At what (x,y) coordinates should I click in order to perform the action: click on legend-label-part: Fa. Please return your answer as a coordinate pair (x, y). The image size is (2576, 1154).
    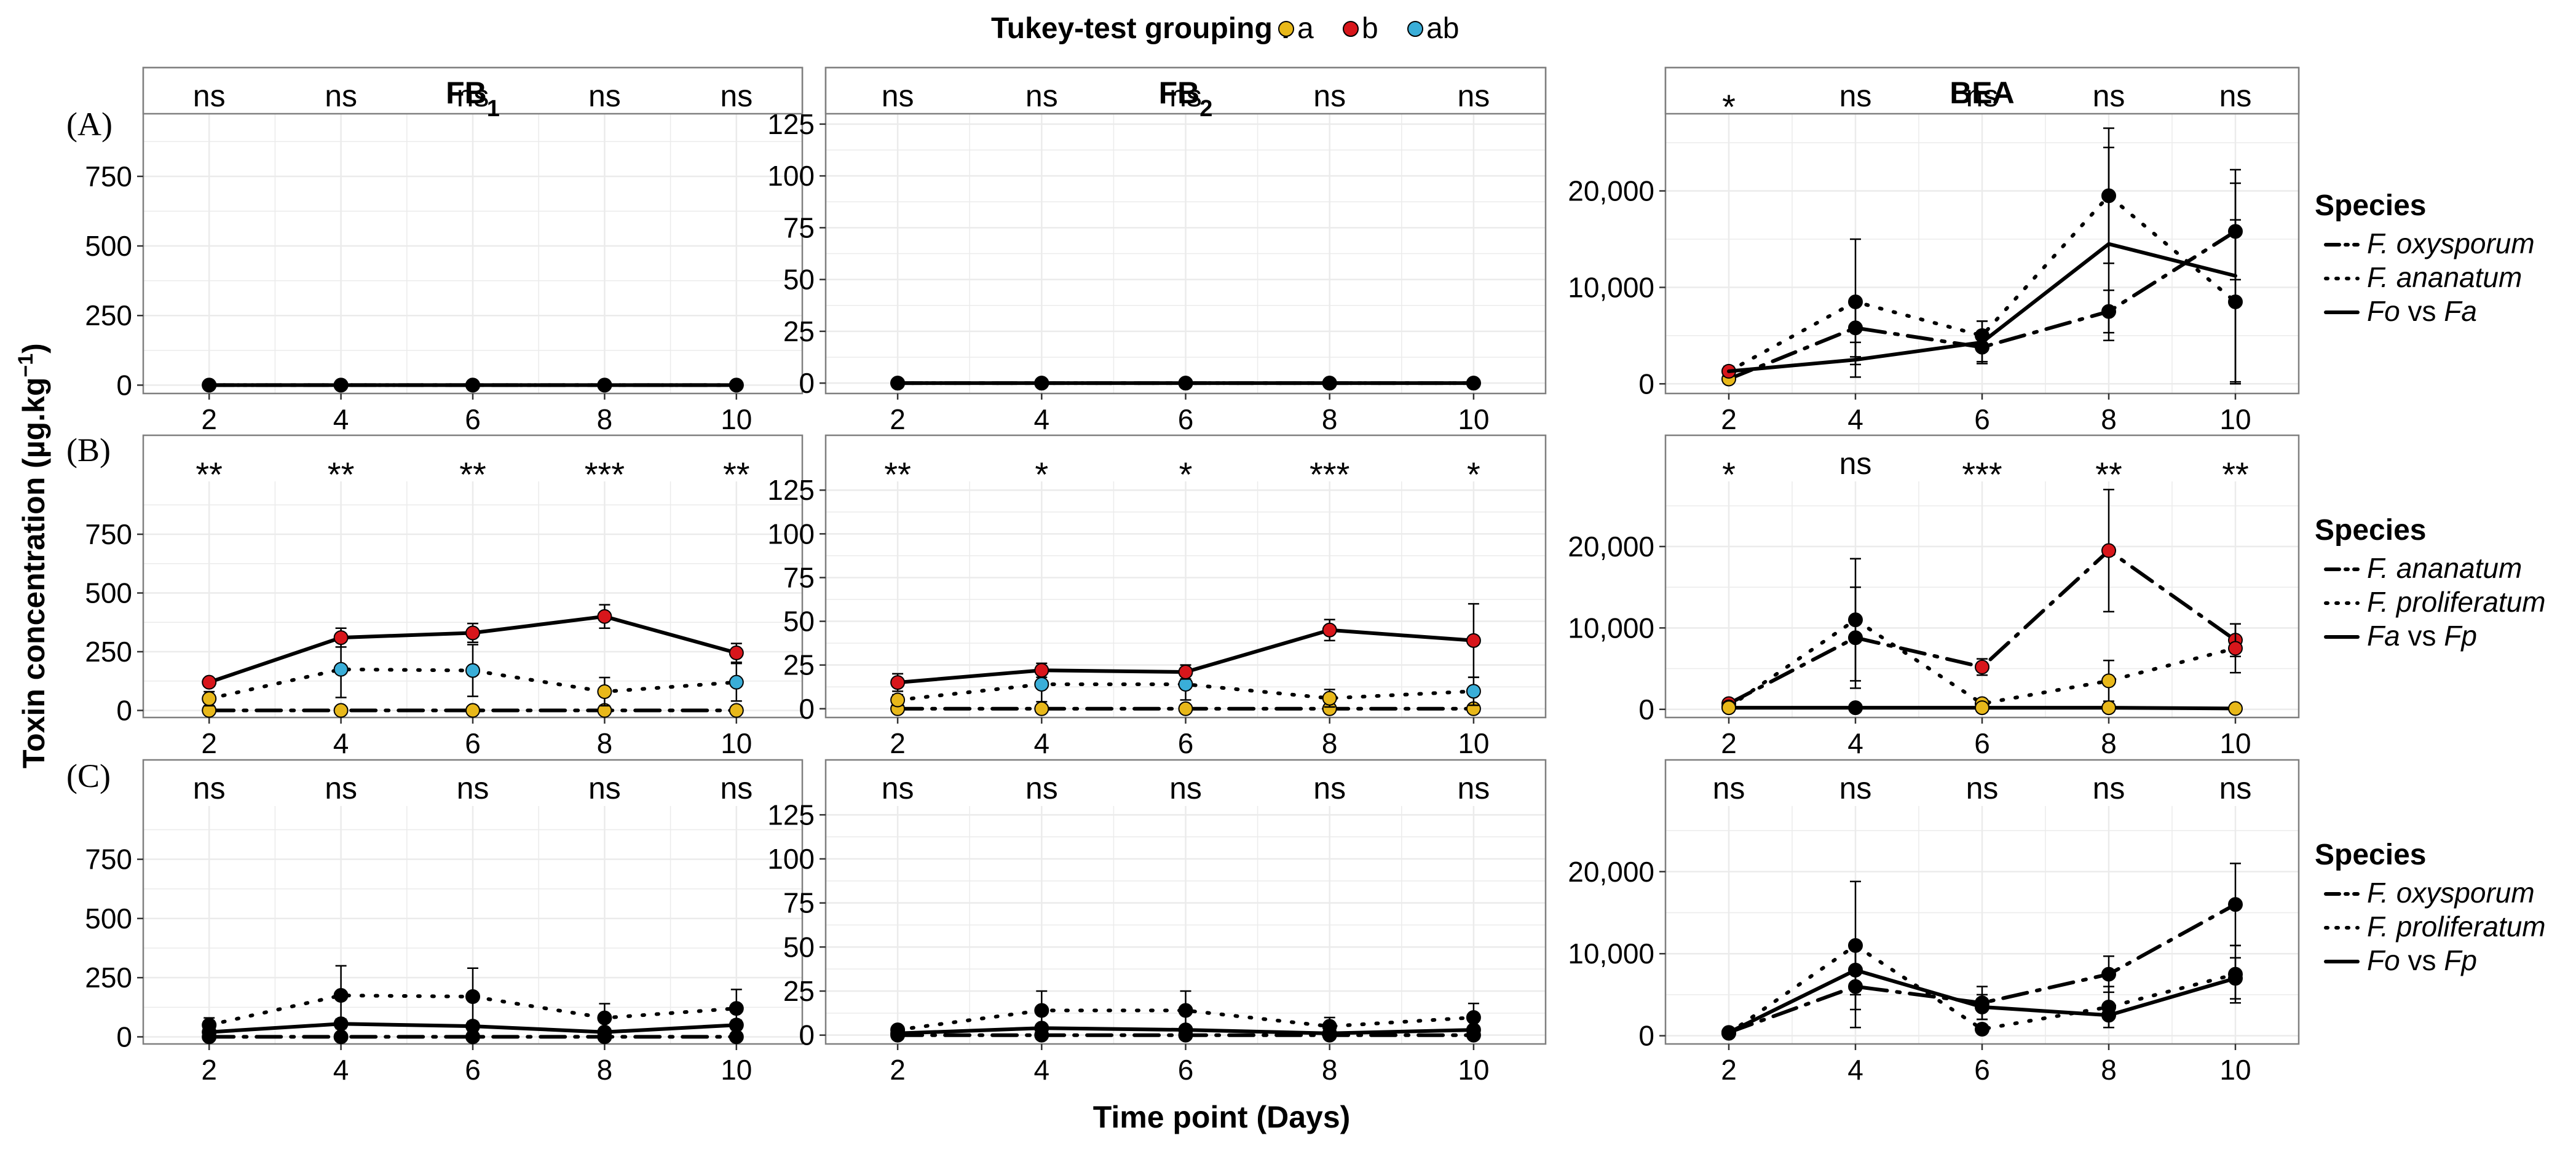
    Looking at the image, I should click on (2383, 636).